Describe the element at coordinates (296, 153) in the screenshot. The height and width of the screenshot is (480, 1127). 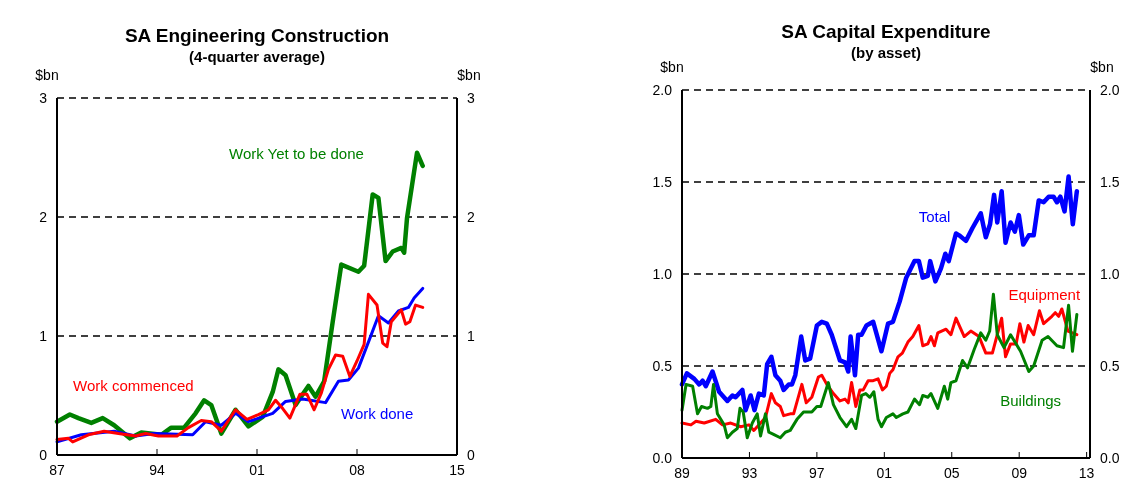
I see `text: Work Yet to be done` at that location.